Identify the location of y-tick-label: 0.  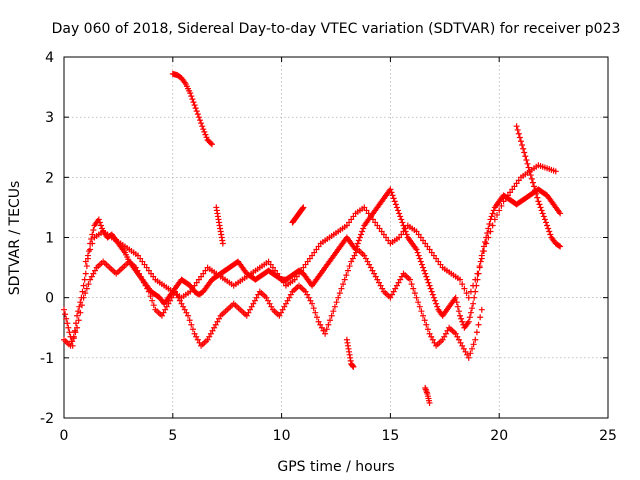
(49, 299).